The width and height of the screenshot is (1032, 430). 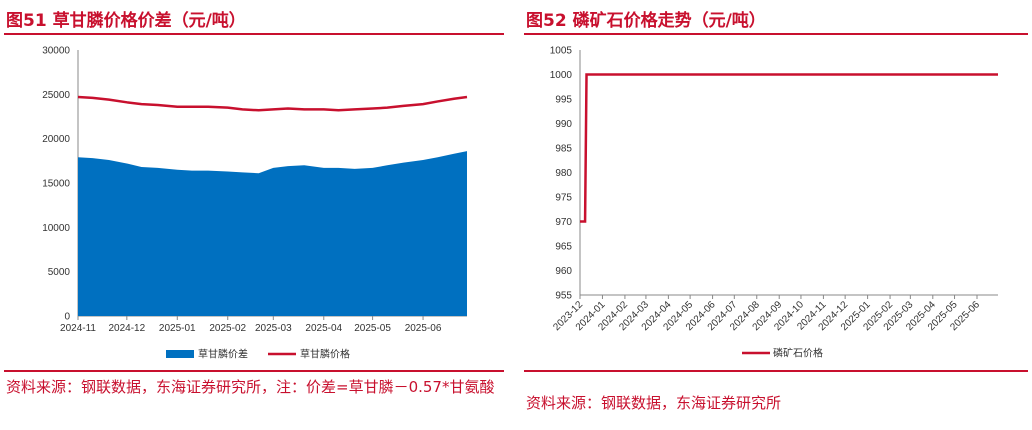 I want to click on y-tick-label: 10000, so click(x=56, y=228).